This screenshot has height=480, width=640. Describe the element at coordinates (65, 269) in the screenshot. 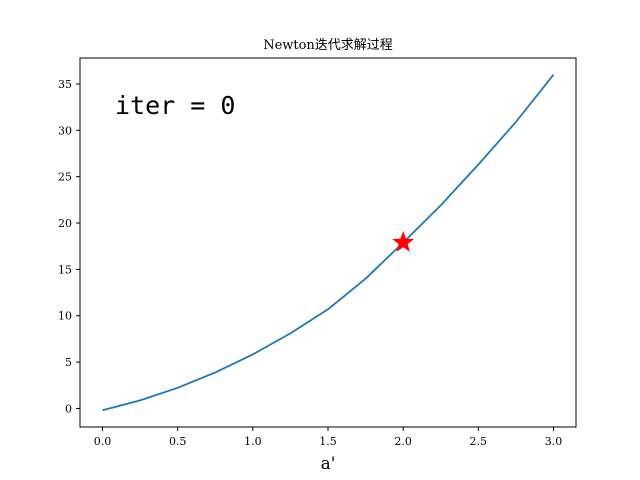

I see `y-tick-label: 15` at that location.